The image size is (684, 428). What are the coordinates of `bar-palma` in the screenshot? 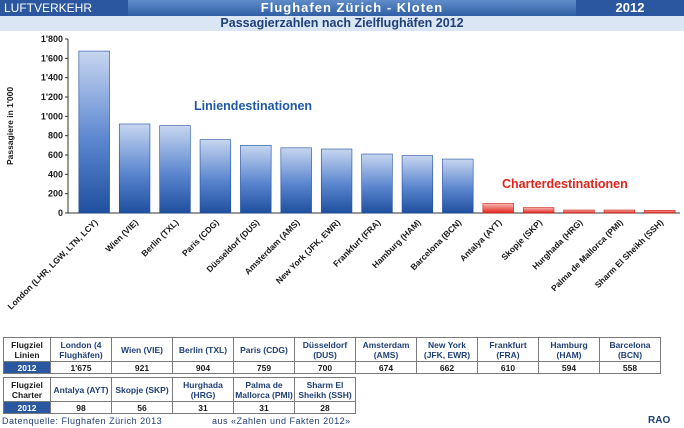 It's located at (619, 211).